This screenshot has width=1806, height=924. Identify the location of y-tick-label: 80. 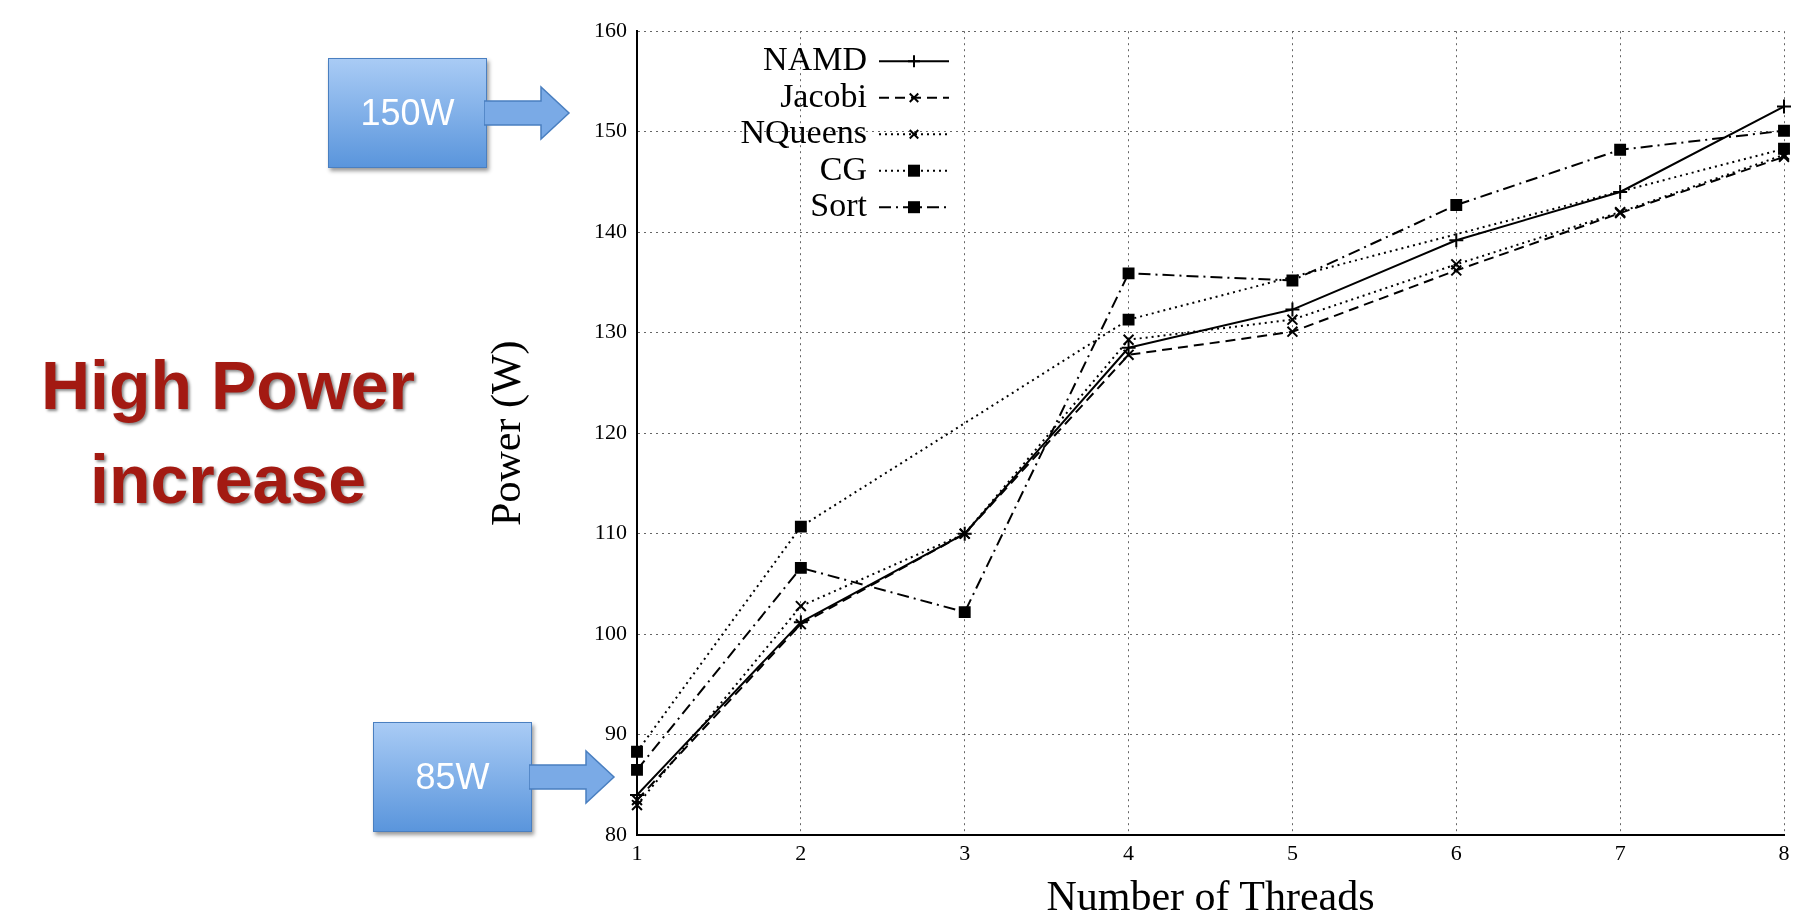
(616, 833).